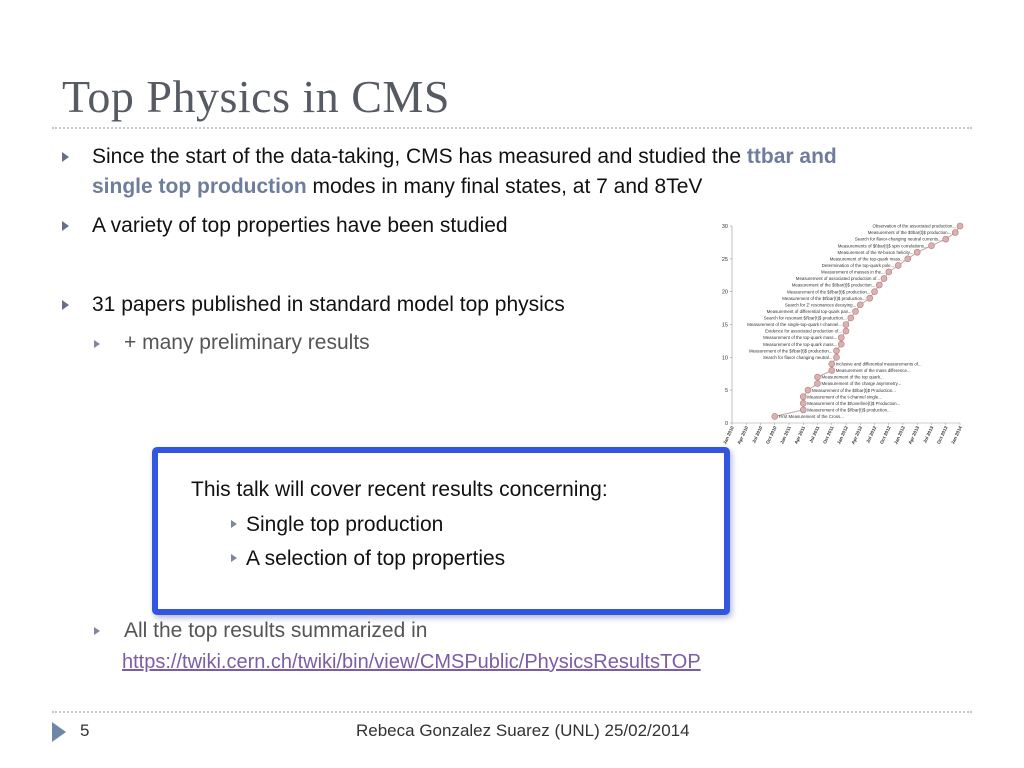 This screenshot has width=1024, height=768. What do you see at coordinates (856, 435) in the screenshot?
I see `x-tick-label: Apr 2012` at bounding box center [856, 435].